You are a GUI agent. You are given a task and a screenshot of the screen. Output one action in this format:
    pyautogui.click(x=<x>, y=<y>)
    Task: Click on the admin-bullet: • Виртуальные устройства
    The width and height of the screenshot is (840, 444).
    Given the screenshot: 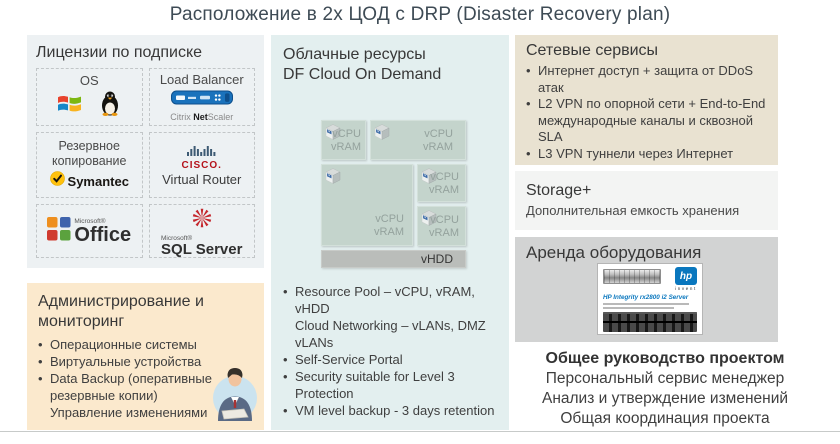 What is the action you would take?
    pyautogui.click(x=145, y=361)
    